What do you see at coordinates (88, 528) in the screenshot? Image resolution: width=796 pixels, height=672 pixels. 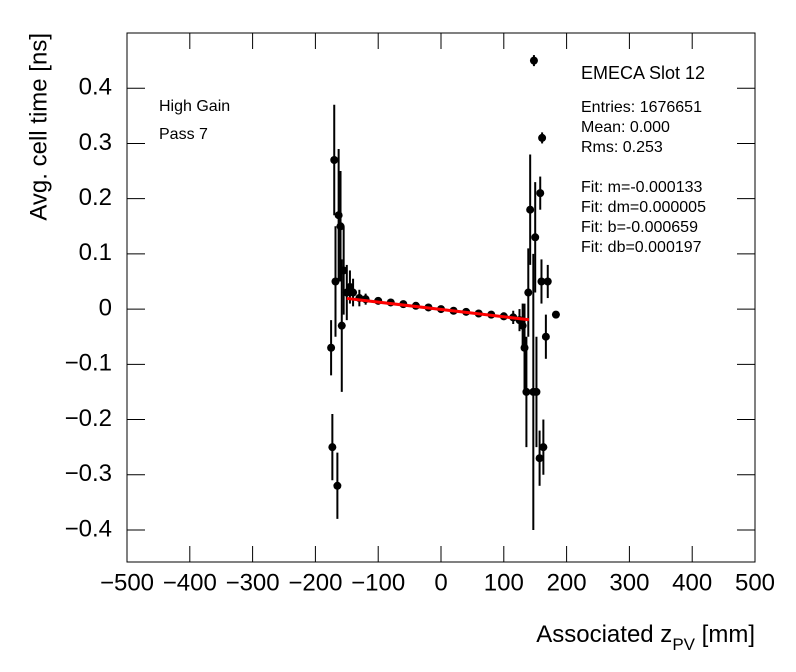 I see `y-tick-label: −0.4` at bounding box center [88, 528].